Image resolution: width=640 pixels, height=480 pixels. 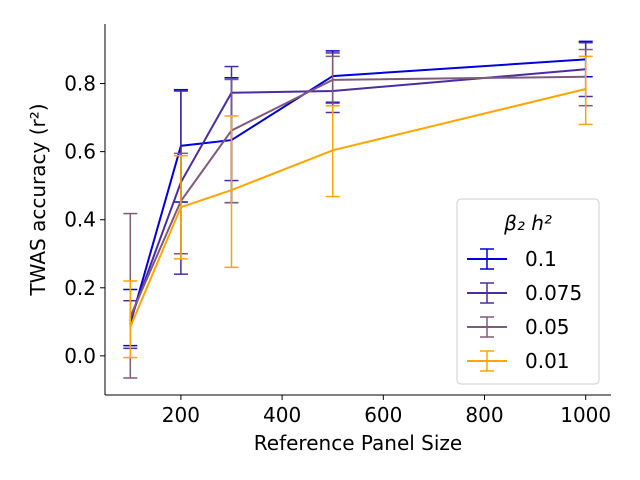 I want to click on y-tick-label: 0.2, so click(x=80, y=288).